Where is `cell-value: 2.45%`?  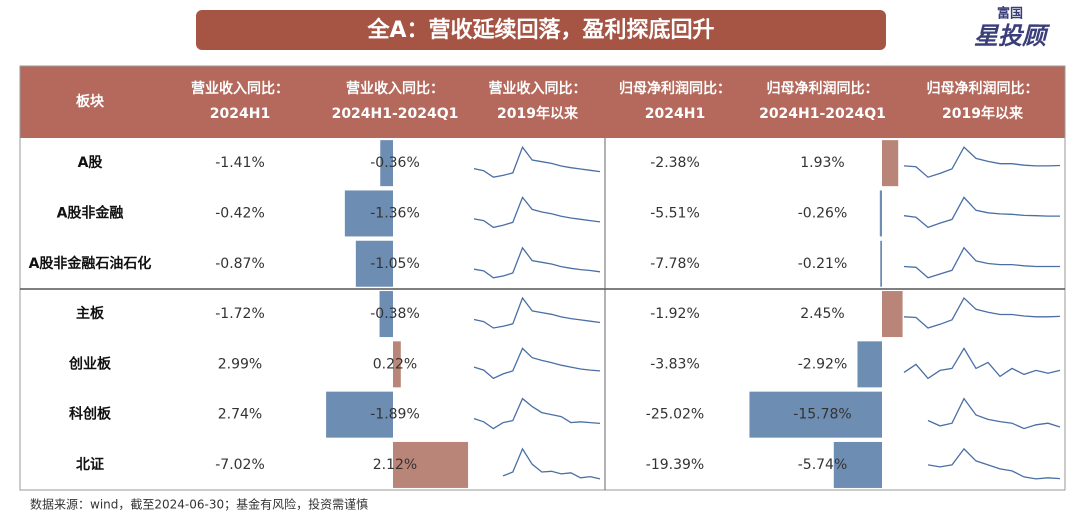
cell-value: 2.45% is located at coordinates (822, 314).